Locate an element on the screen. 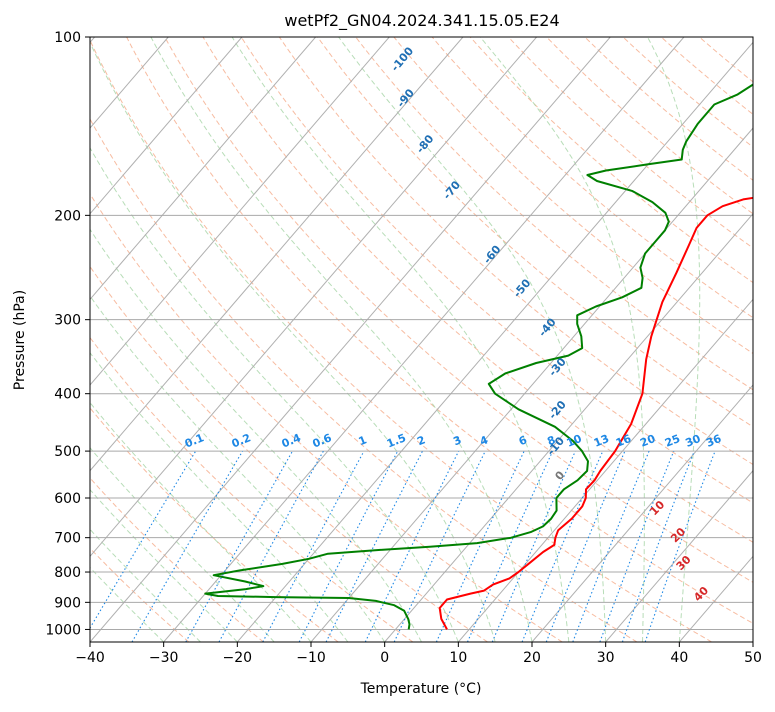 The image size is (775, 712). x-tick-label: 10 is located at coordinates (458, 658).